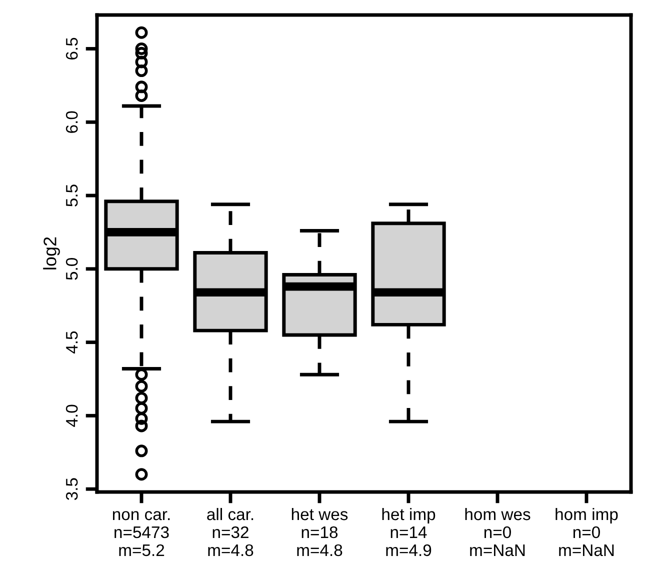  I want to click on x-tick-label: all car. n=32 m=4.8, so click(230, 532).